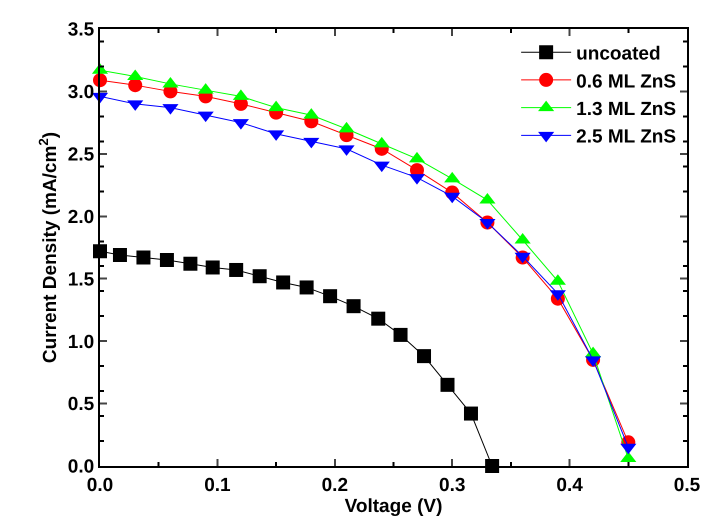  Describe the element at coordinates (81, 30) in the screenshot. I see `y-tick-label: 3.5` at that location.